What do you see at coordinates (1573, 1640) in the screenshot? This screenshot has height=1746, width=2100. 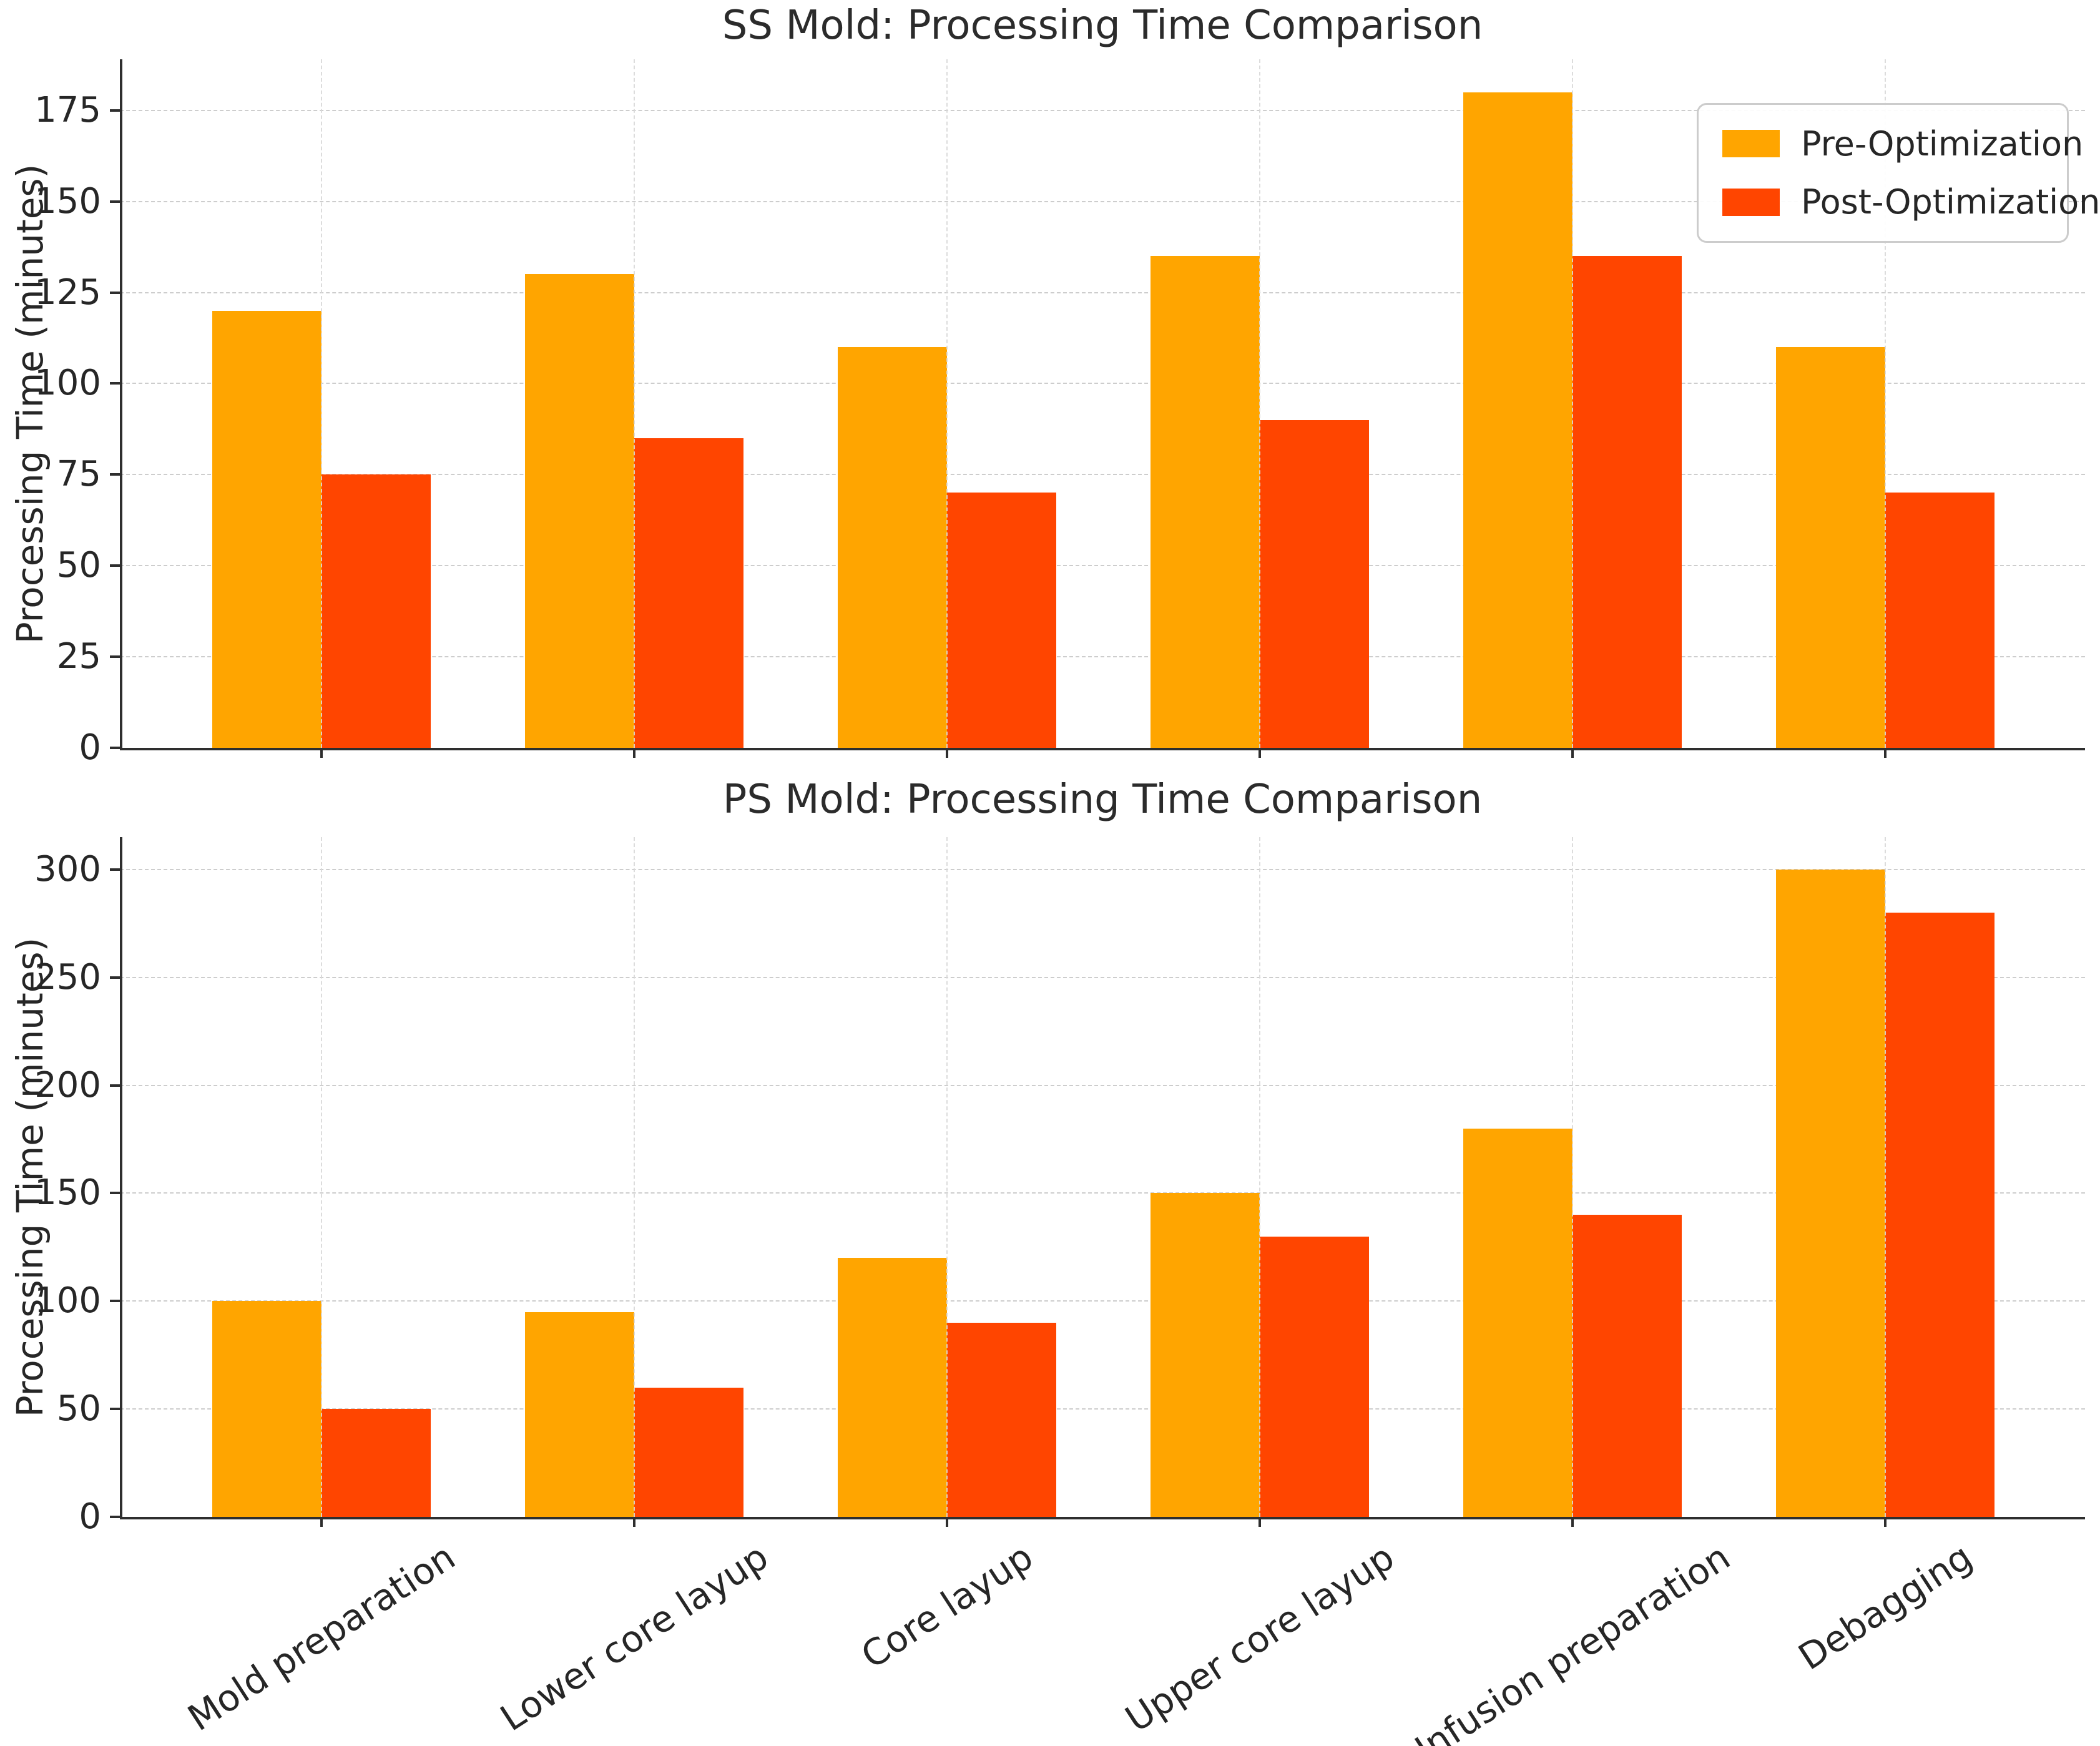 I see `x-tick-label: Infusion preparation` at bounding box center [1573, 1640].